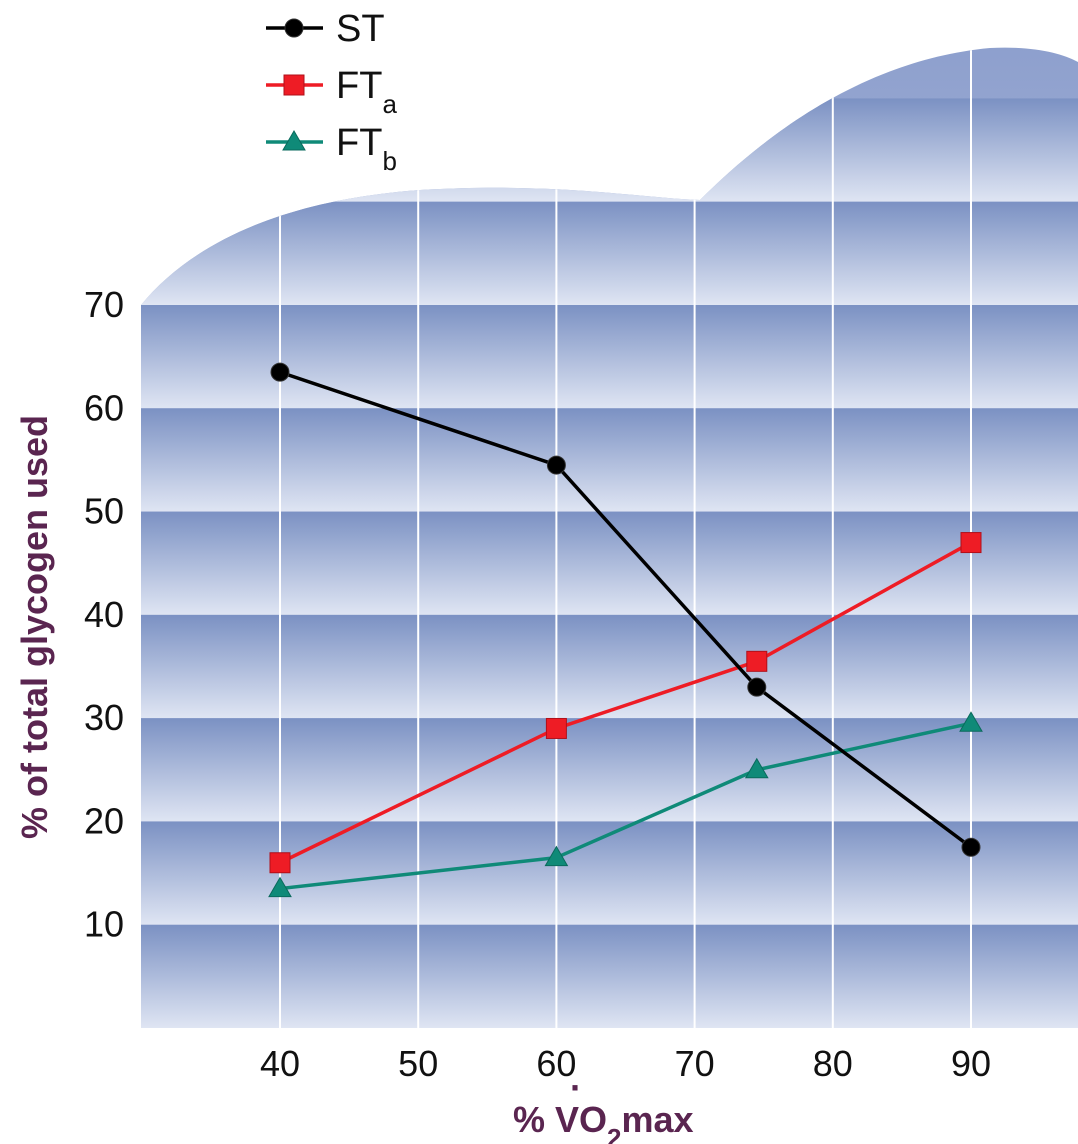  Describe the element at coordinates (104, 511) in the screenshot. I see `y-tick-label: 50` at that location.